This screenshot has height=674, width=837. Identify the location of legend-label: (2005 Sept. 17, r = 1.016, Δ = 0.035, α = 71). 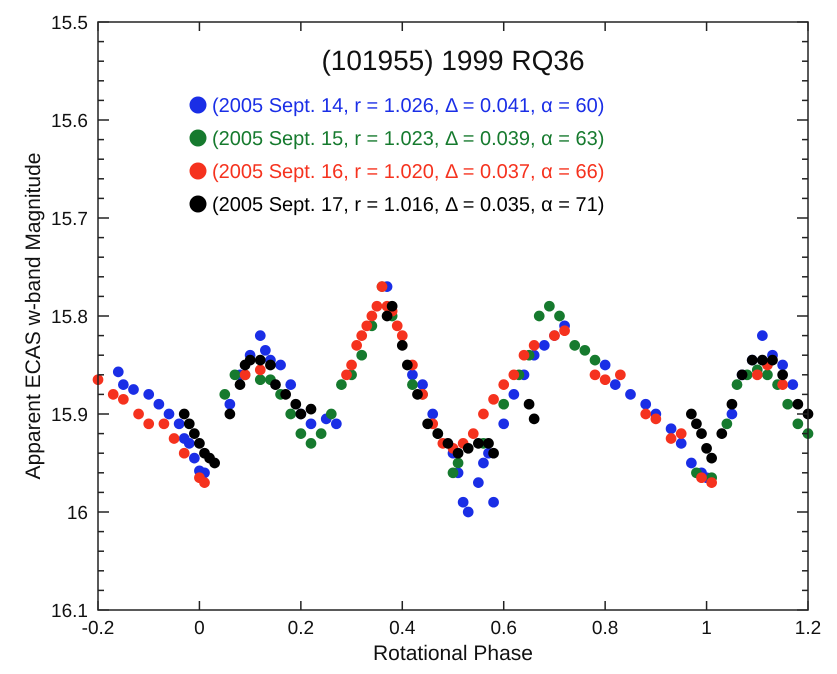
(408, 205).